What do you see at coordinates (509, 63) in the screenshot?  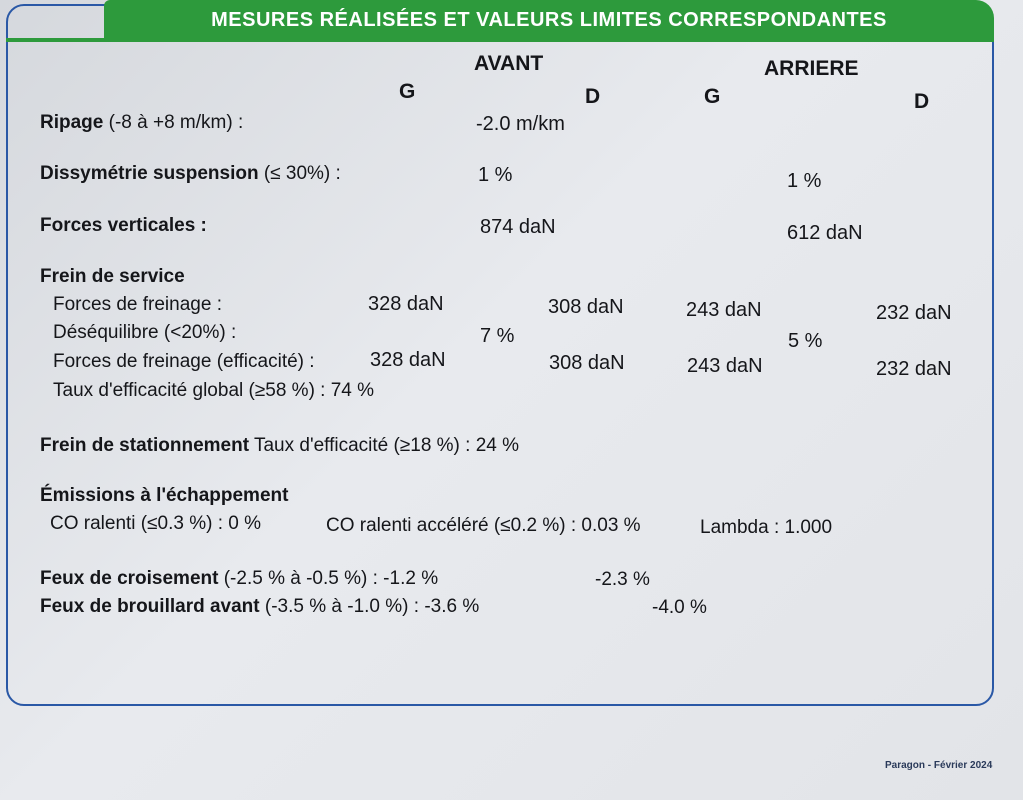 I see `column-front: AVANT` at bounding box center [509, 63].